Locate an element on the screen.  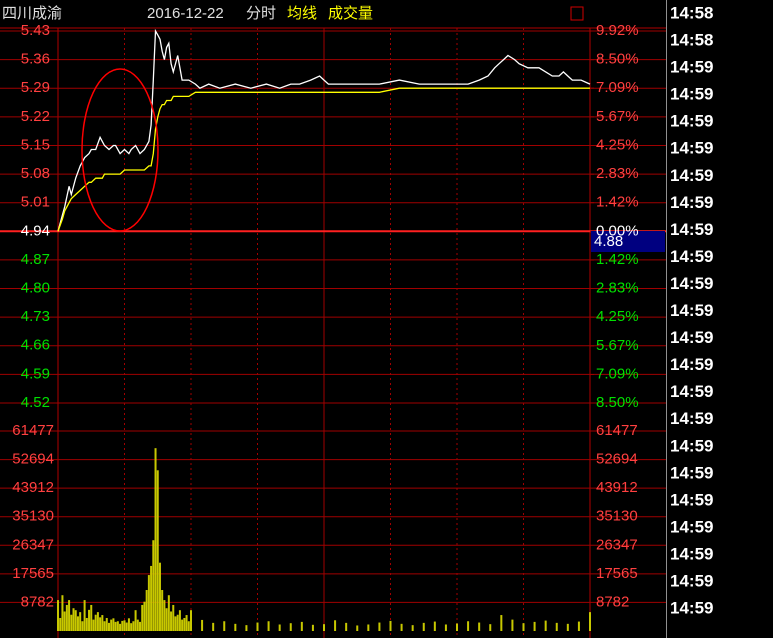
y-tick-label: 5.08 is located at coordinates (35, 173).